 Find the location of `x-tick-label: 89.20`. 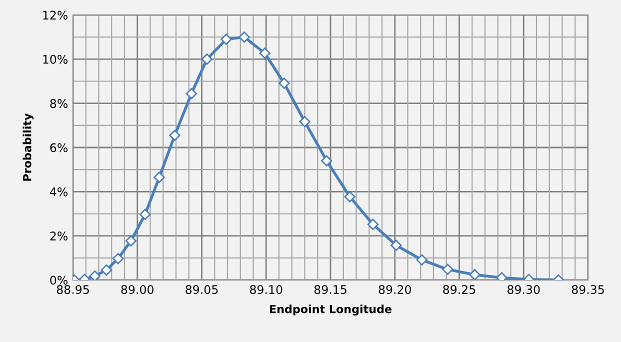

x-tick-label: 89.20 is located at coordinates (394, 289).